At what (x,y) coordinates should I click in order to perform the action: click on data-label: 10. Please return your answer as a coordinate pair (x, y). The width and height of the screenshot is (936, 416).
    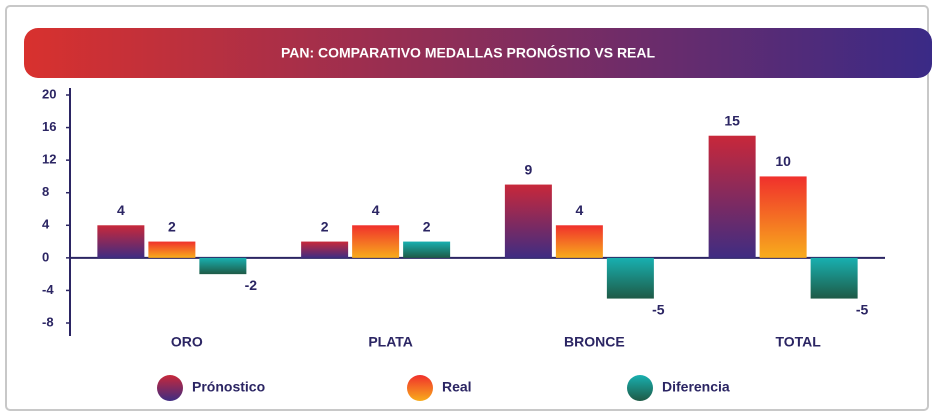
    Looking at the image, I should click on (783, 161).